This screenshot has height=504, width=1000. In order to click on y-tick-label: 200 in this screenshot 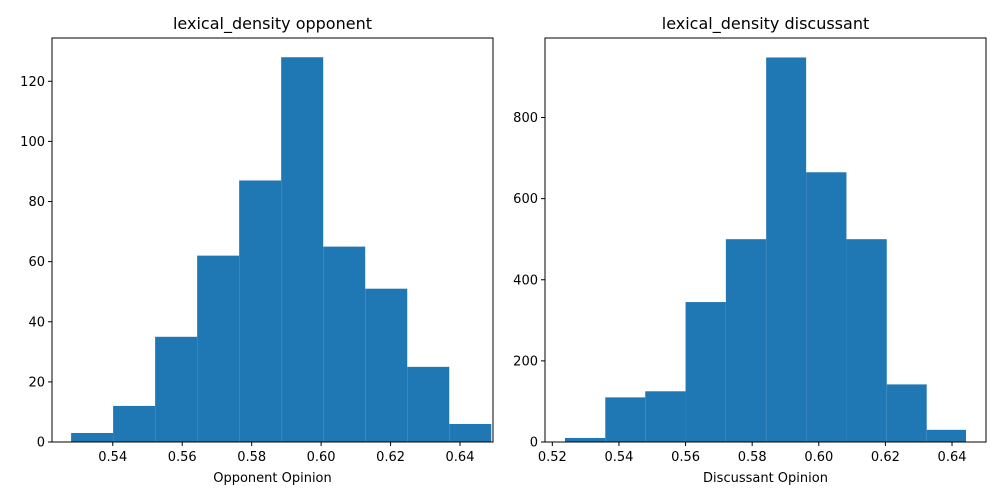, I will do `click(525, 361)`.